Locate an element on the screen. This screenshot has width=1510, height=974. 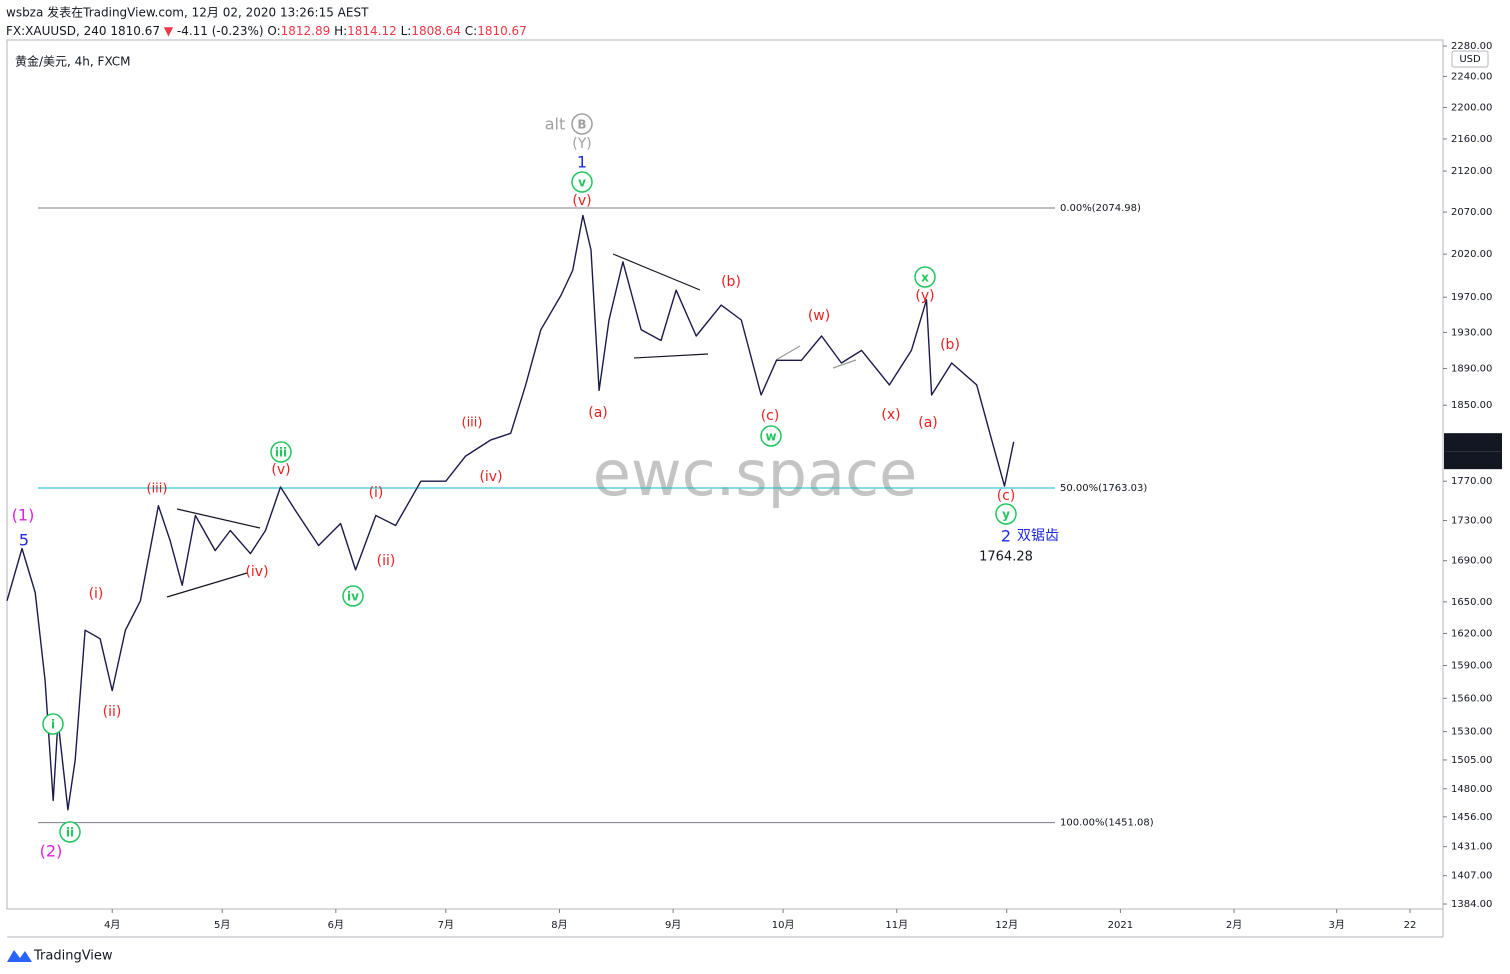
wave-label: 5 is located at coordinates (24, 540).